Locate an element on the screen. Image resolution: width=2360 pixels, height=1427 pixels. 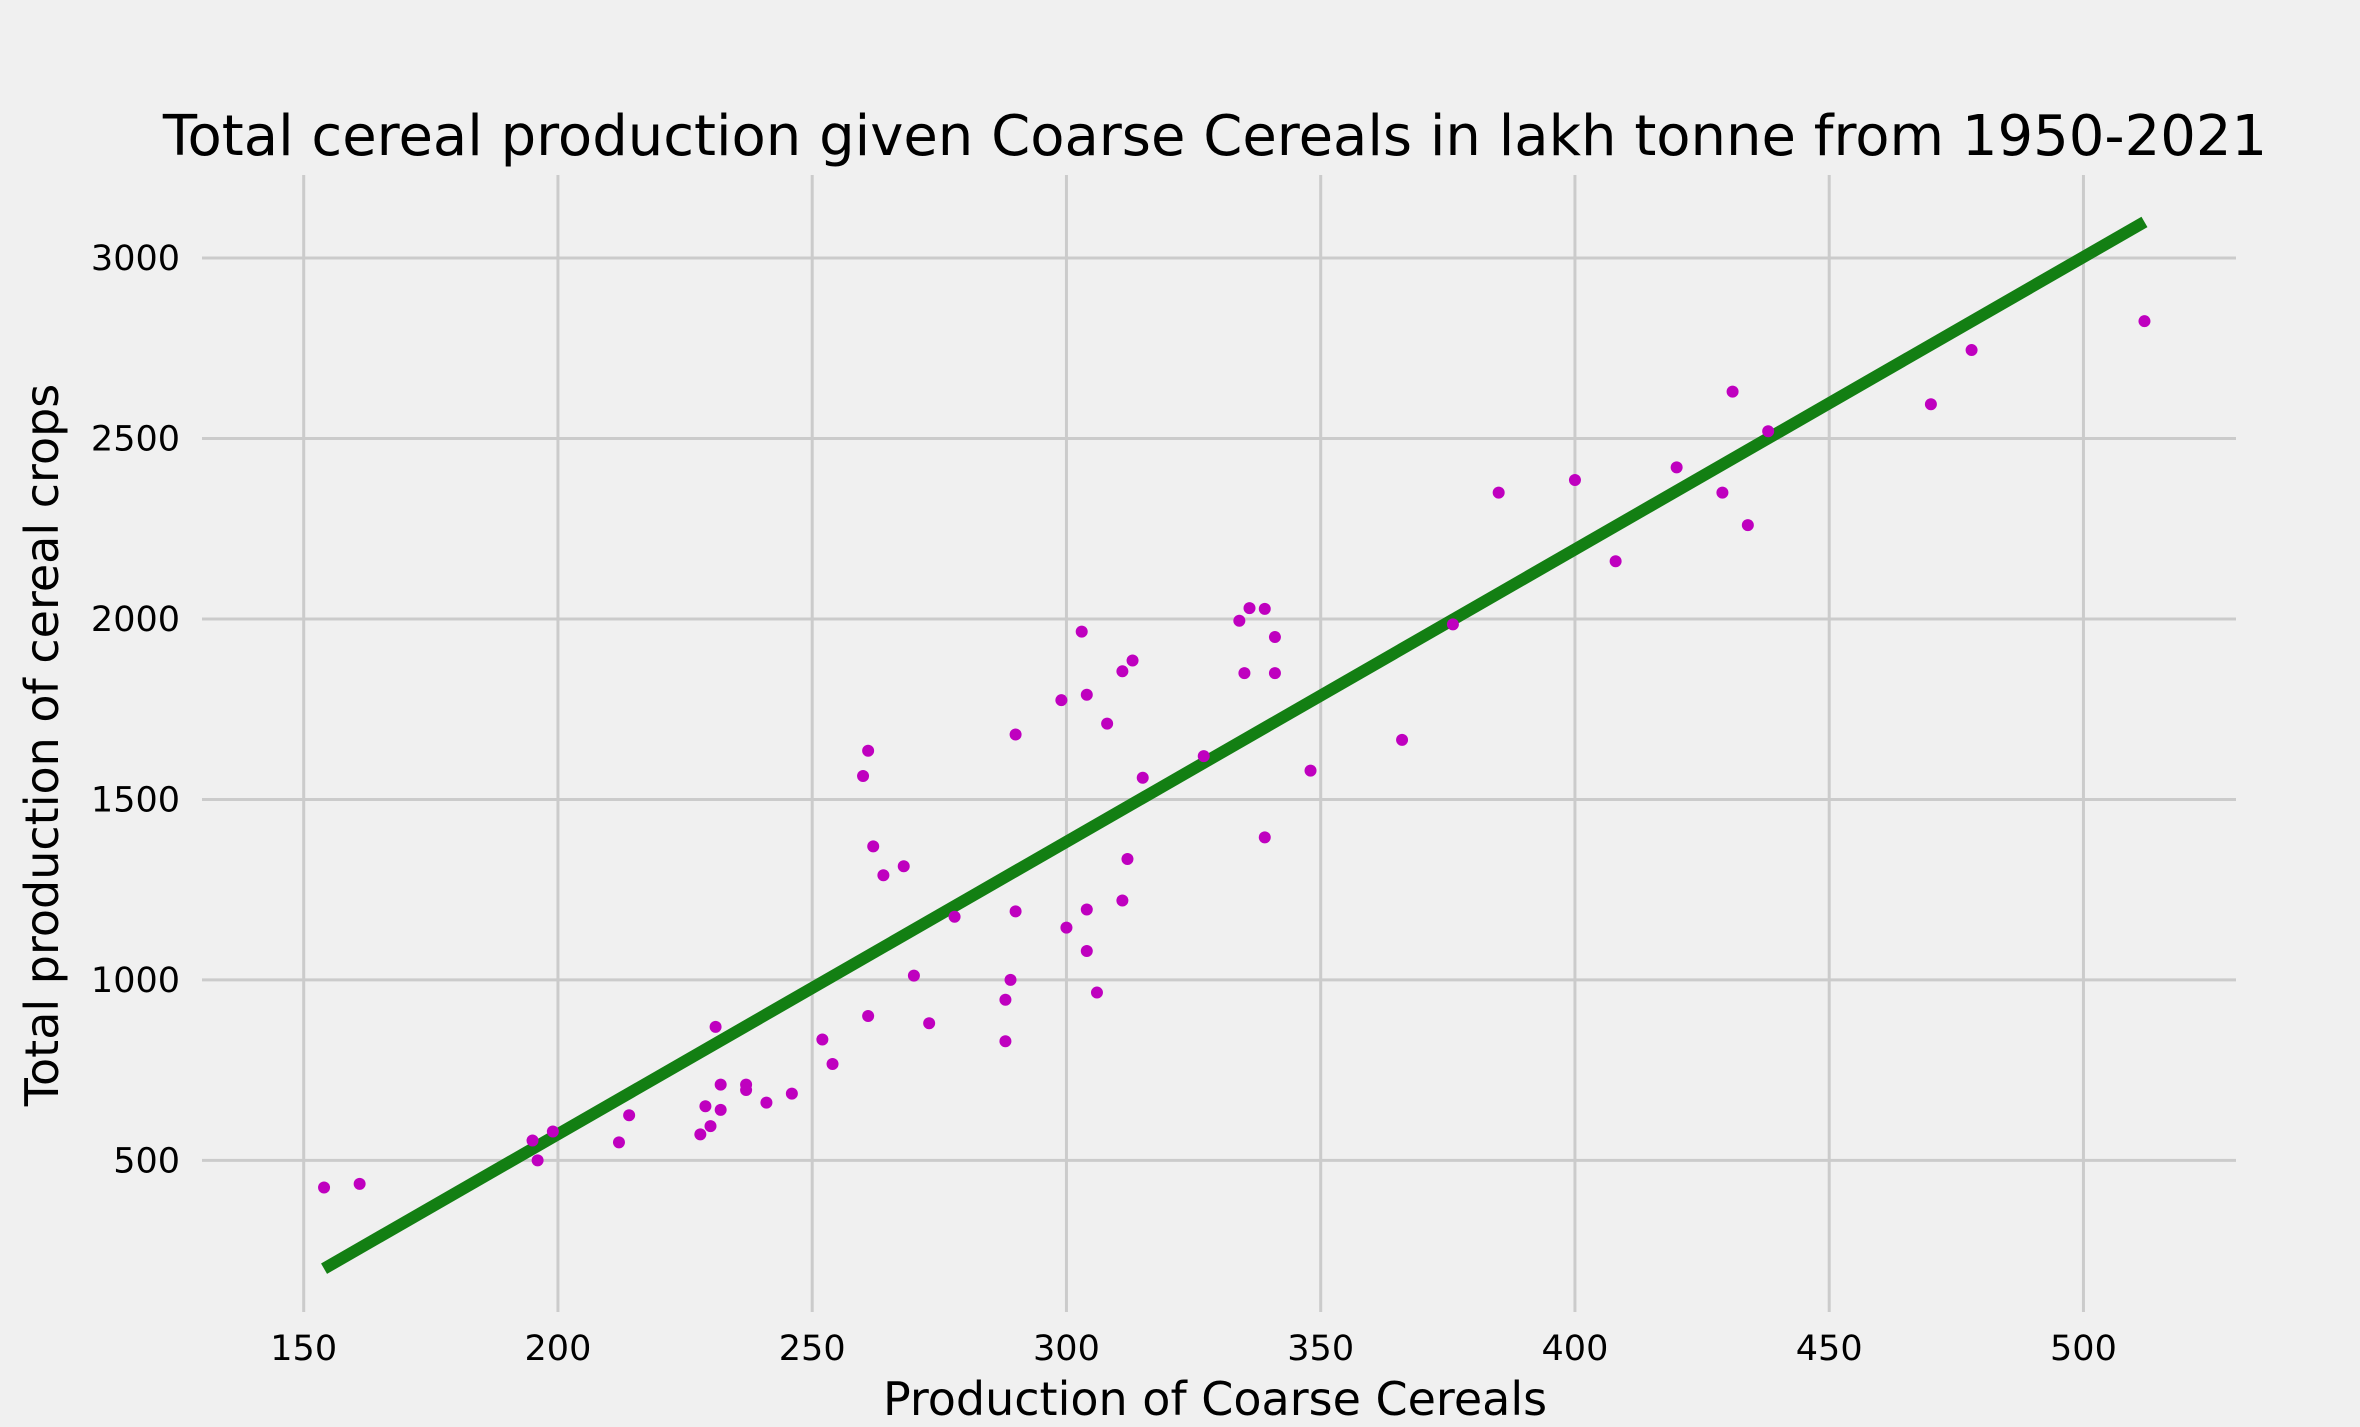
y-tick-label: 1000 is located at coordinates (135, 981).